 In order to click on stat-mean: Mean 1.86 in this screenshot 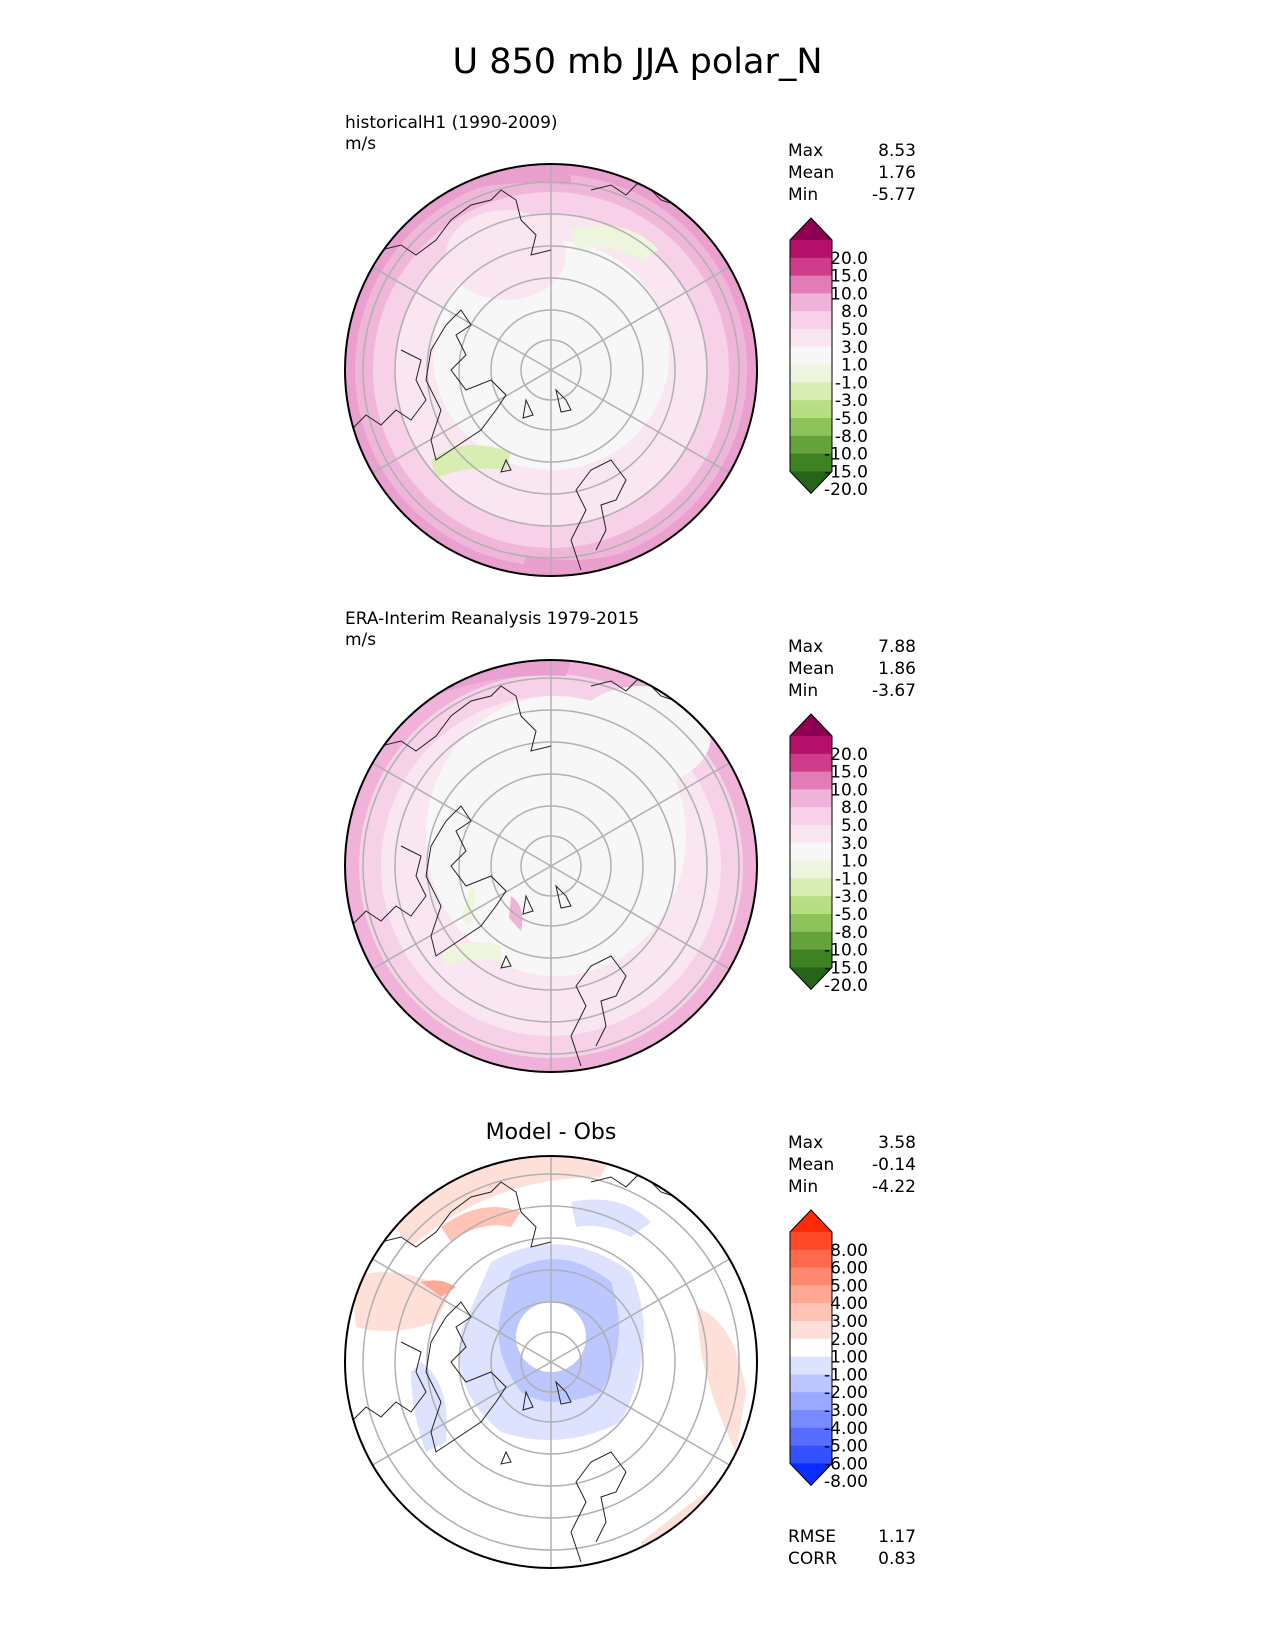, I will do `click(852, 669)`.